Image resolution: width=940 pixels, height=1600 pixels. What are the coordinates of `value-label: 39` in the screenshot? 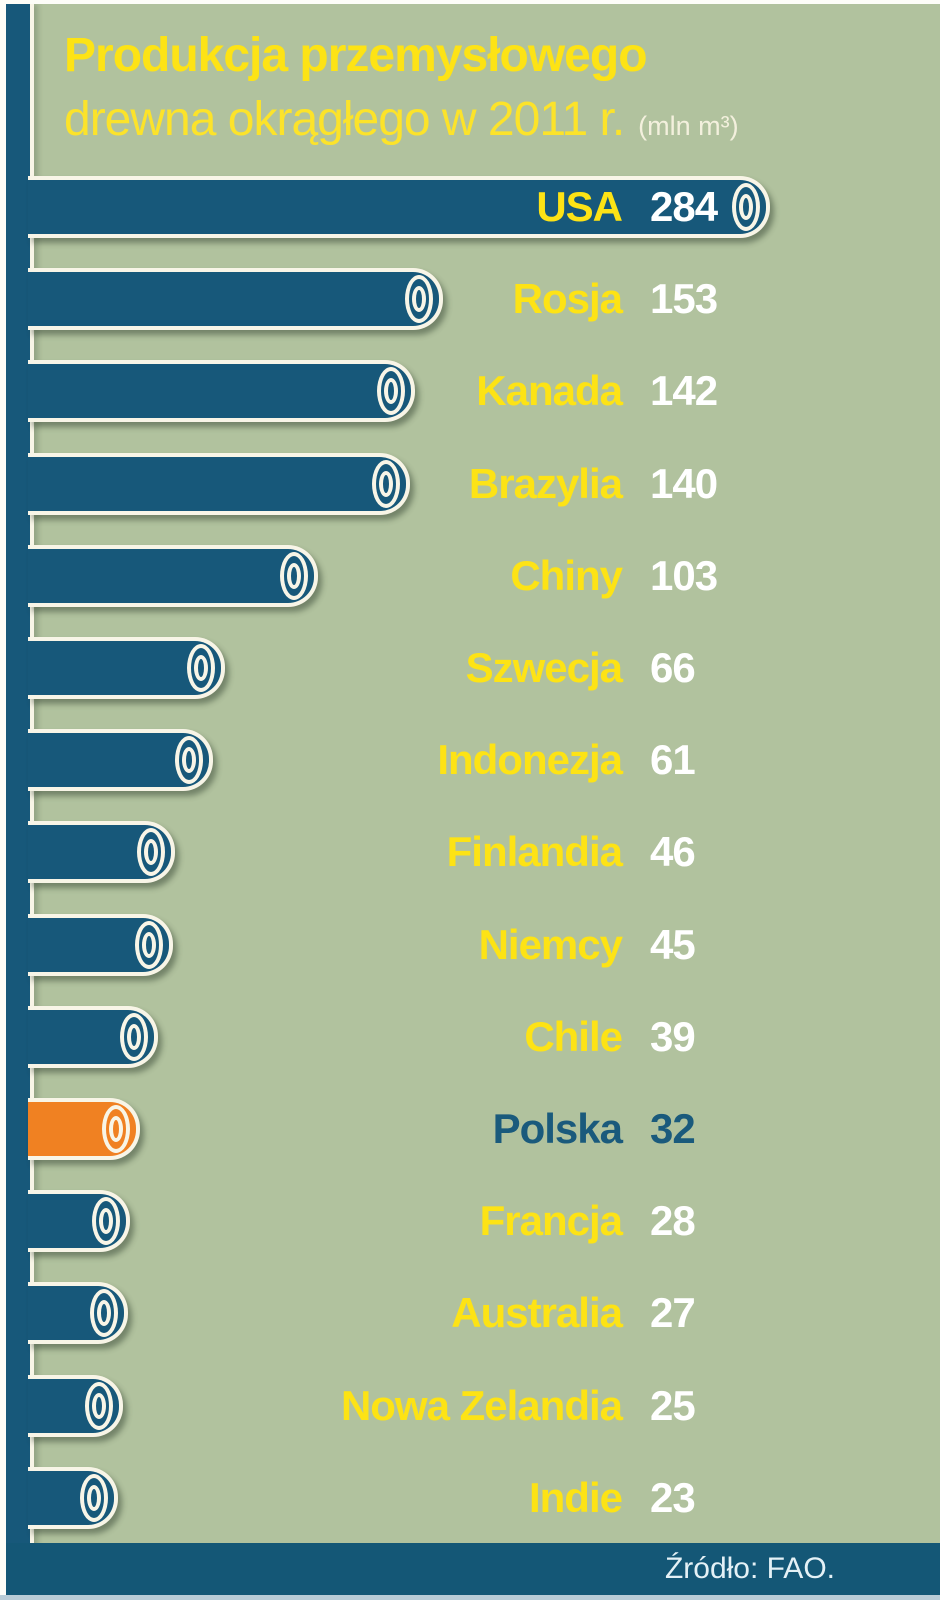 It's located at (673, 1036).